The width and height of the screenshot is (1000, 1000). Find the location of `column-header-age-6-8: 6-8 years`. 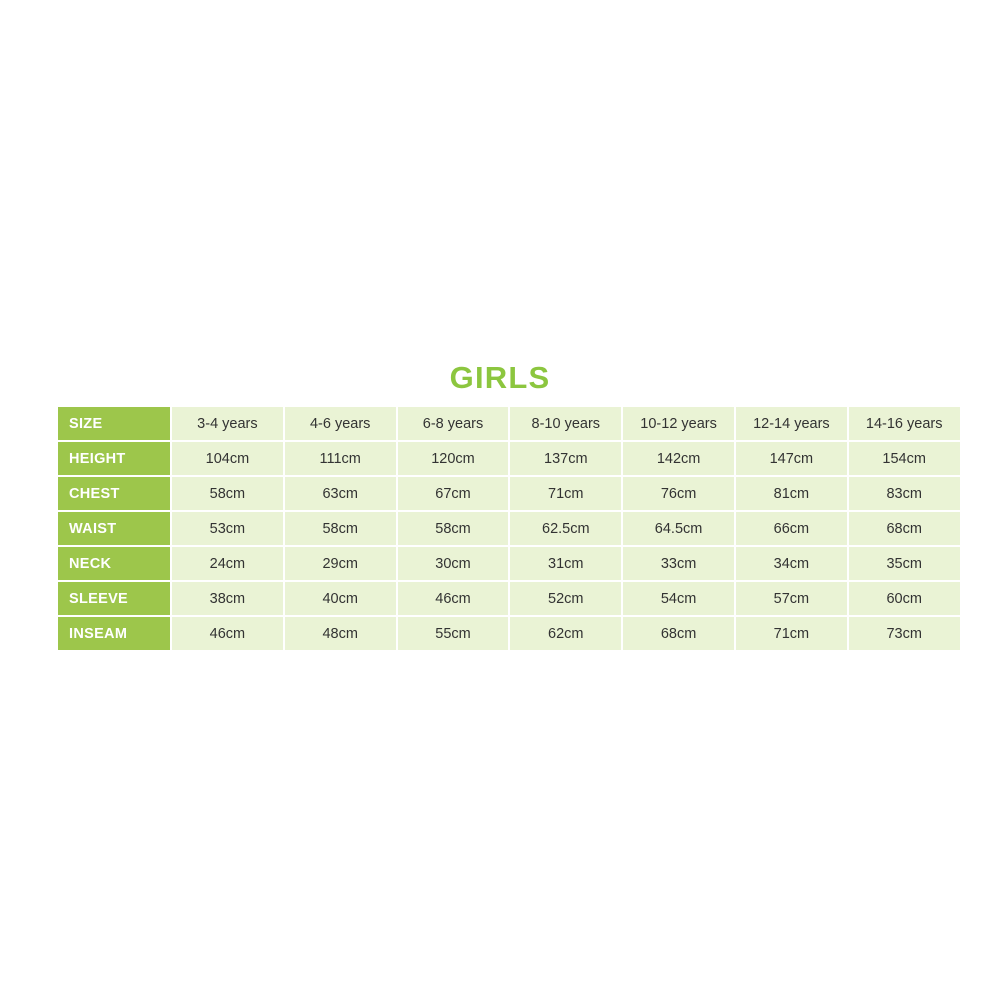

column-header-age-6-8: 6-8 years is located at coordinates (453, 423).